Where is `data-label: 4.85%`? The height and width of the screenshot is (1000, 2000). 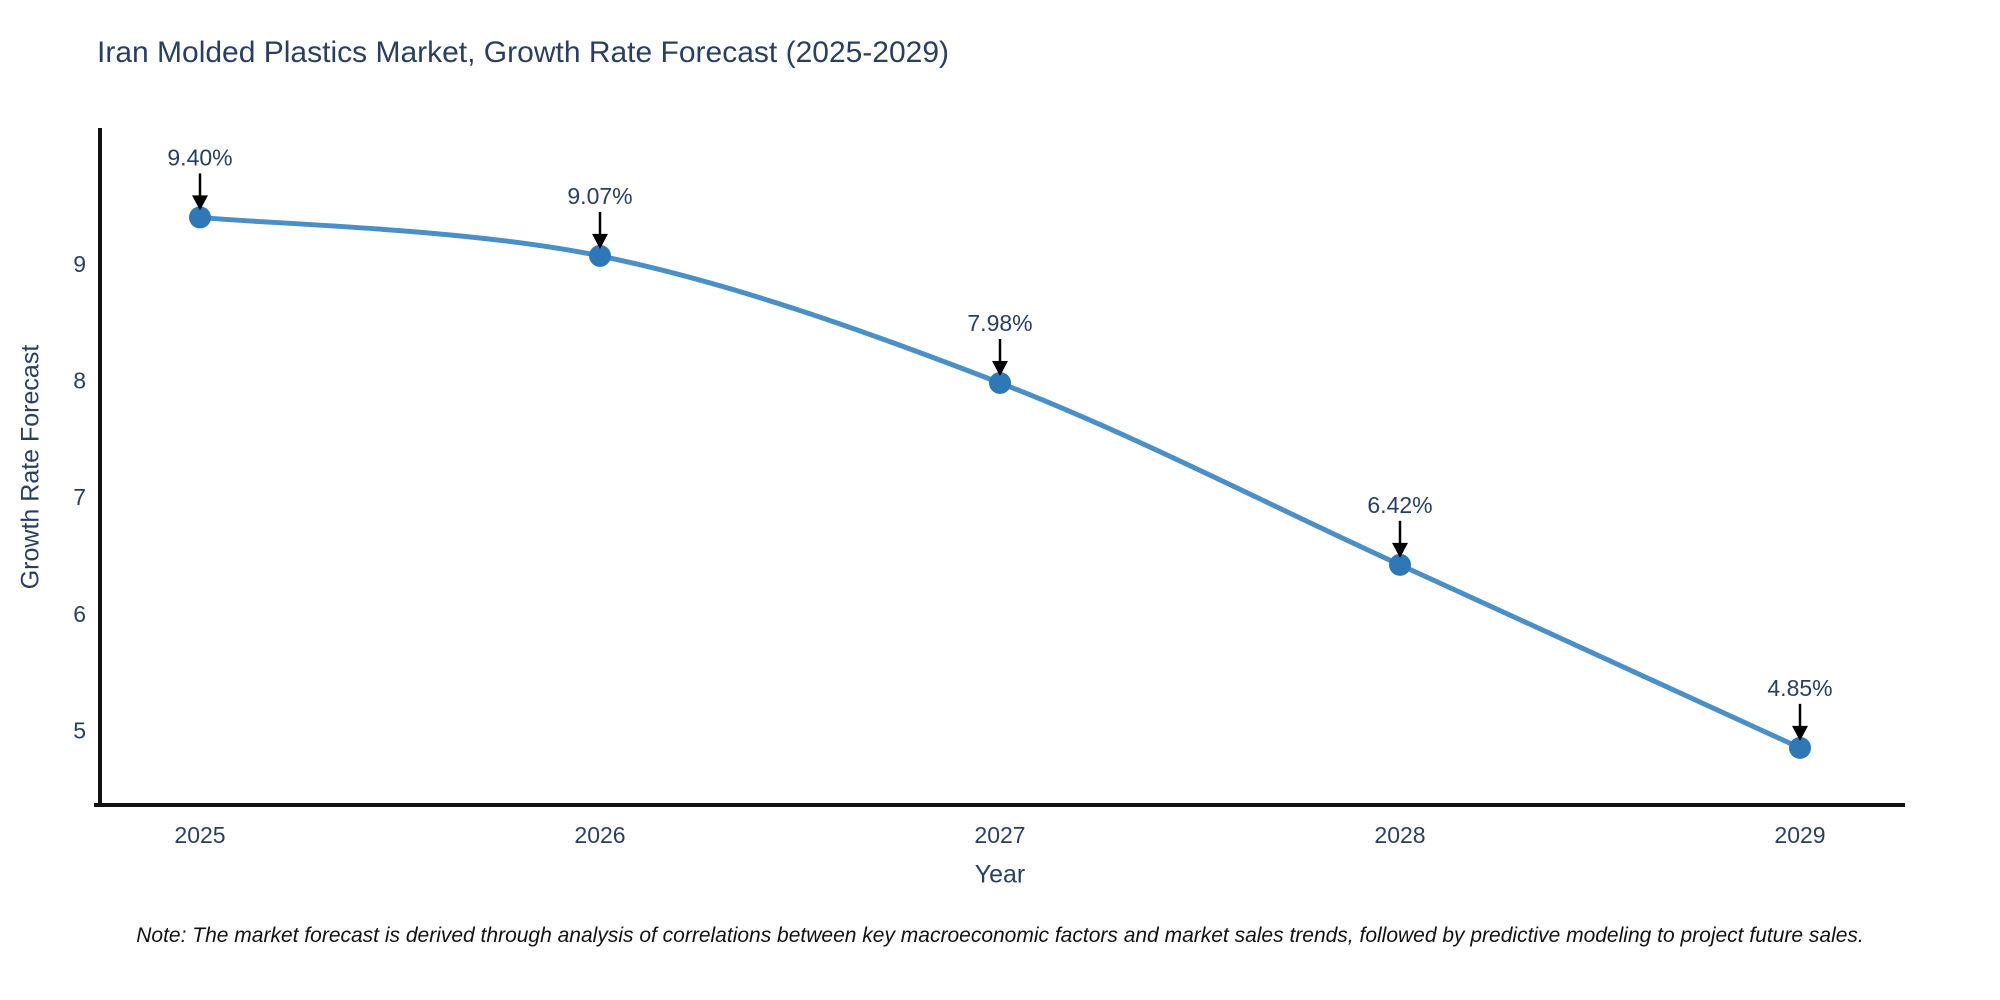
data-label: 4.85% is located at coordinates (1799, 688).